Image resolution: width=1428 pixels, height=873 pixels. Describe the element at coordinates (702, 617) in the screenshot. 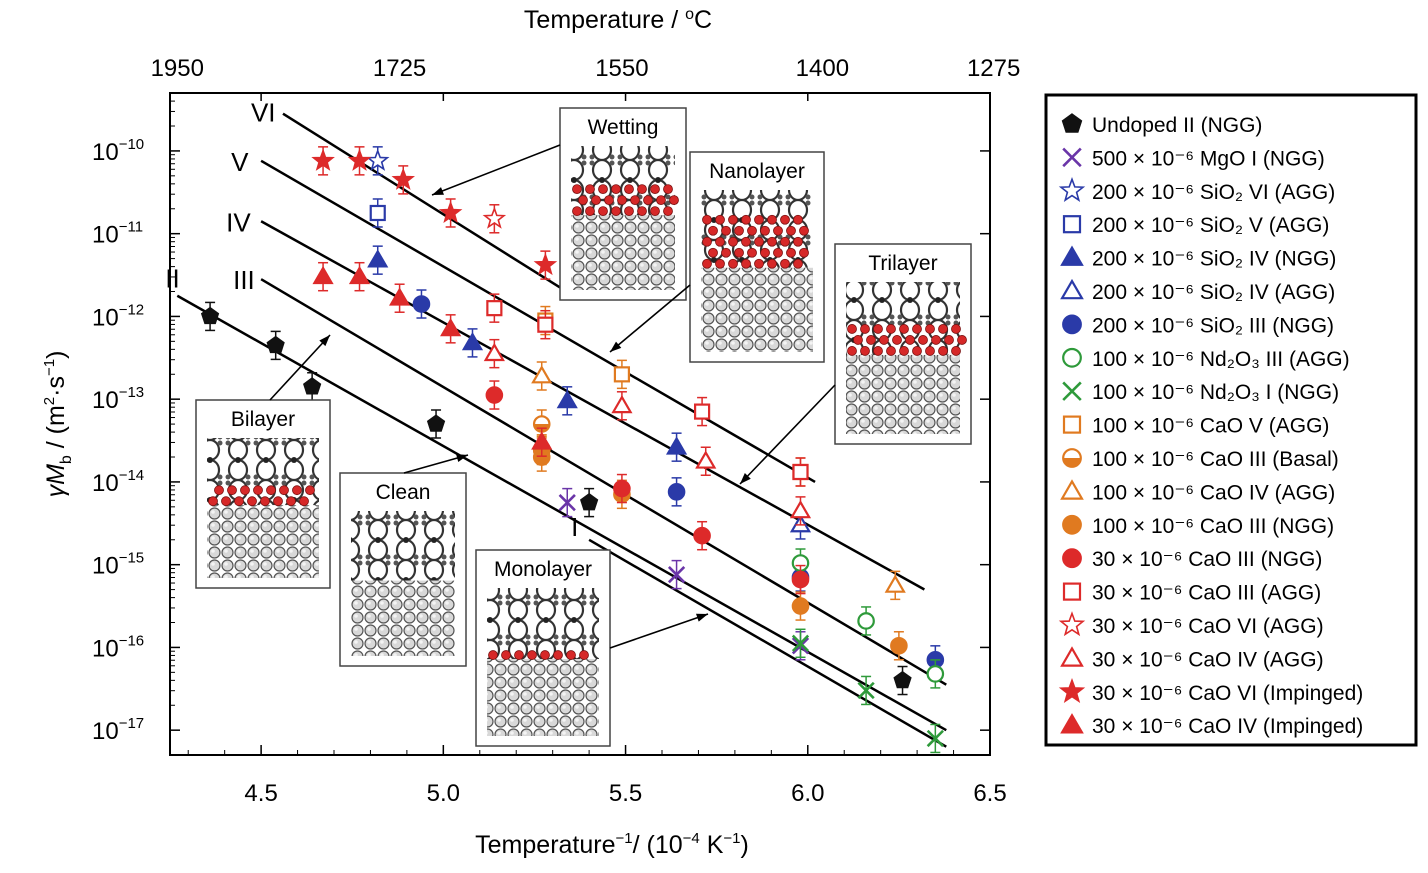

I see `inset-arrowhead` at that location.